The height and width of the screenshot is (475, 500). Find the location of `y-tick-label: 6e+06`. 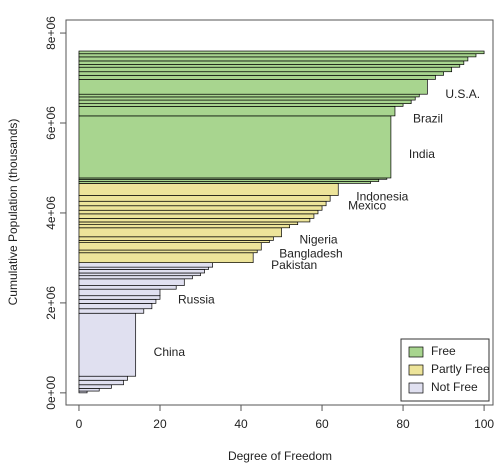

y-tick-label: 6e+06 is located at coordinates (51, 123).